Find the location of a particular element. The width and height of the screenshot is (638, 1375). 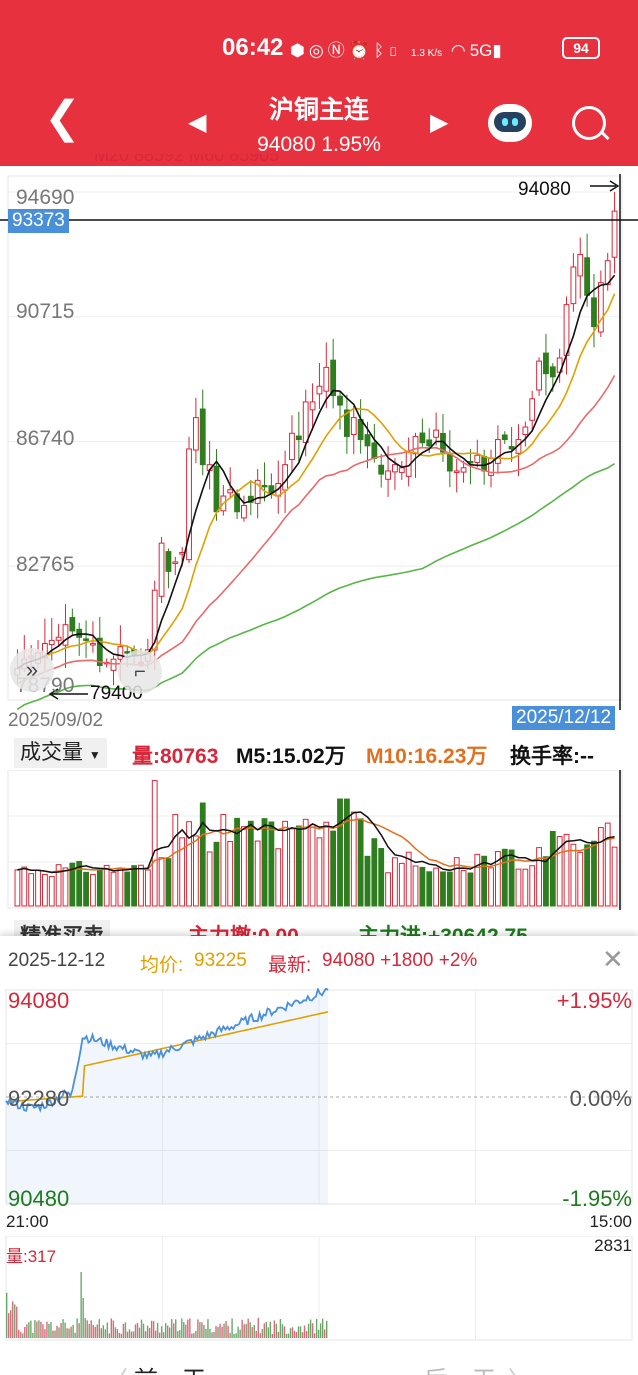

intraday-volume-chart is located at coordinates (319, 1289).